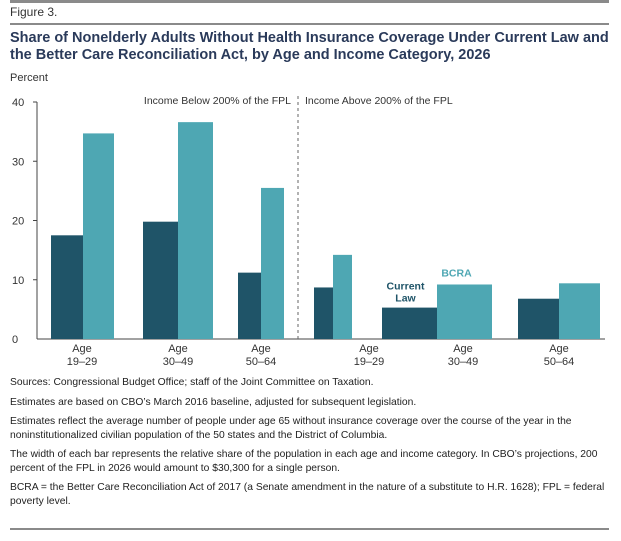 This screenshot has height=541, width=621. Describe the element at coordinates (406, 287) in the screenshot. I see `annotation-current-law: Current` at that location.